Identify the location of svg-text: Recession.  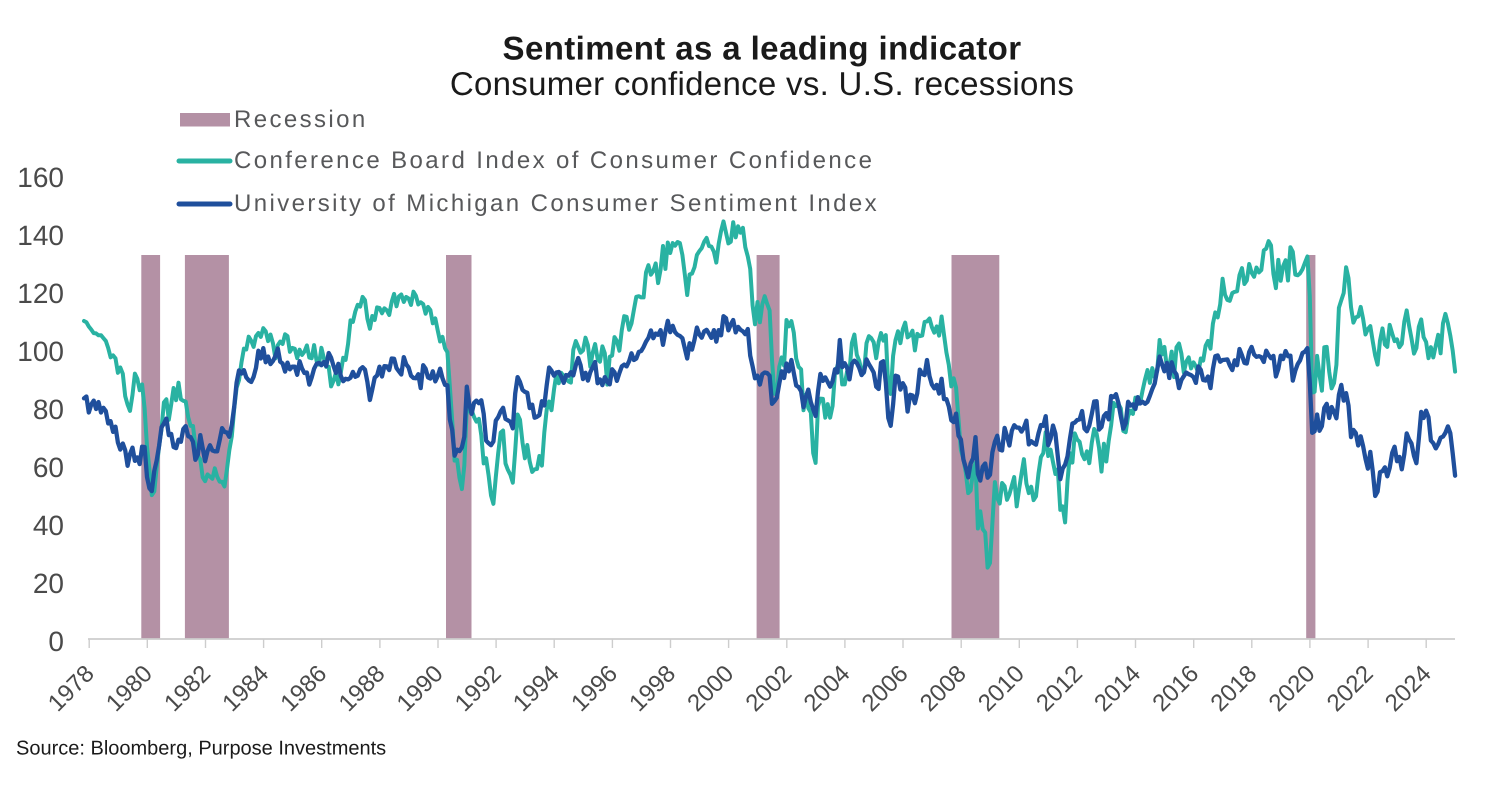
(301, 119).